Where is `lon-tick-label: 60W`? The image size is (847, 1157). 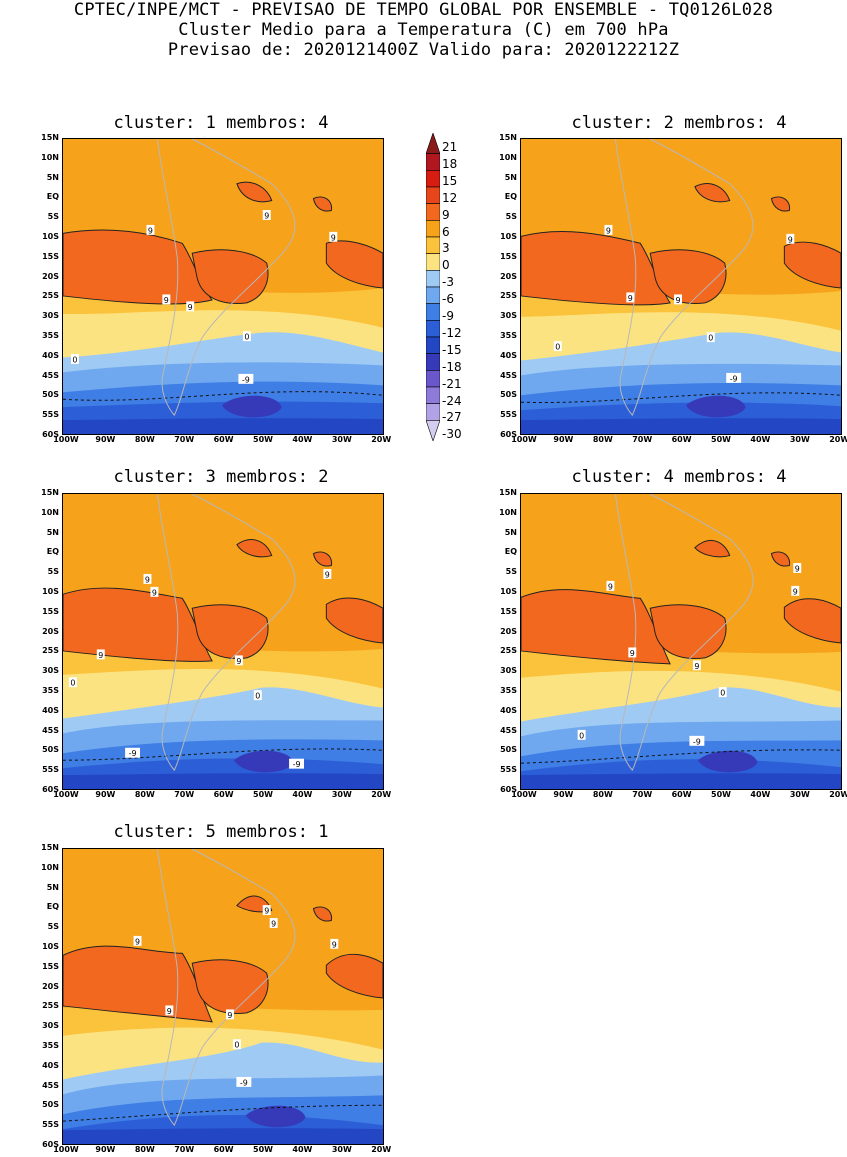
lon-tick-label: 60W is located at coordinates (223, 439).